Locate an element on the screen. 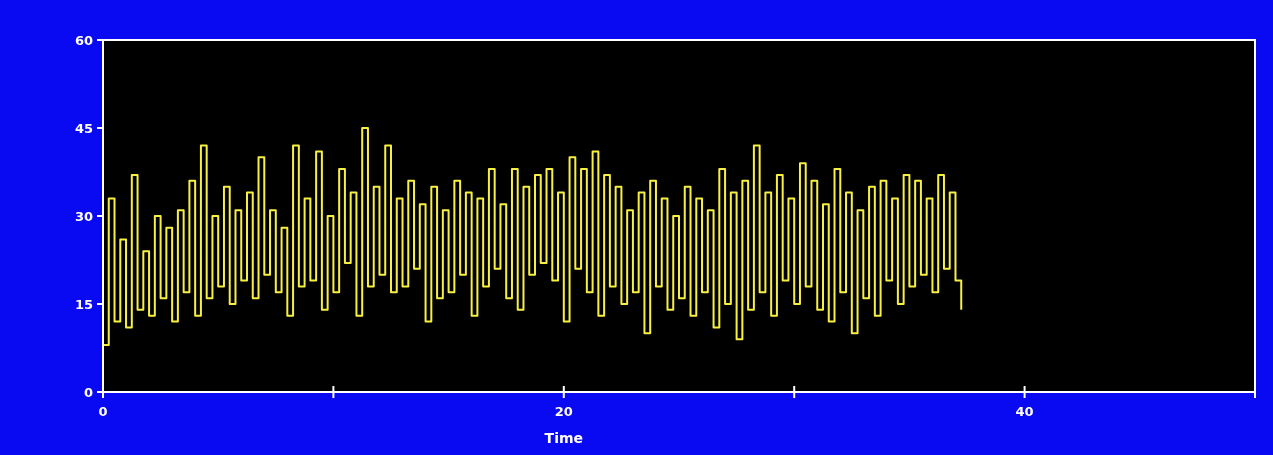 This screenshot has width=1273, height=455. y-tick-label: 15 is located at coordinates (83, 304).